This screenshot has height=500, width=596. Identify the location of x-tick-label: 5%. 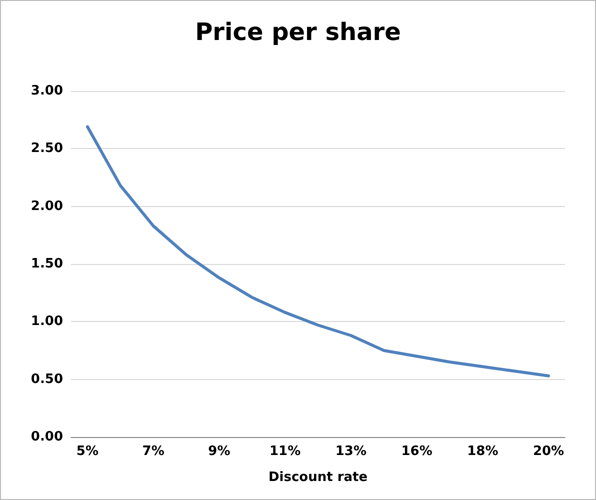
(87, 451).